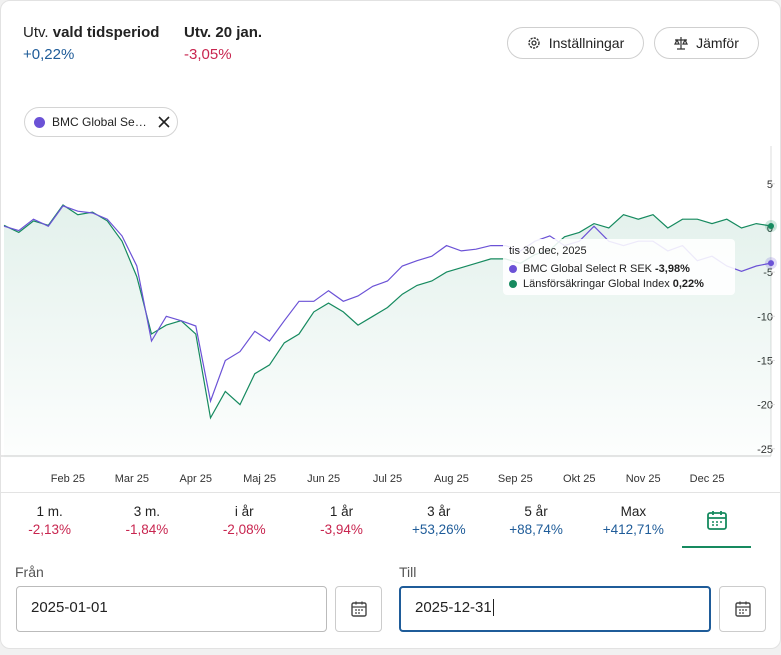 Image resolution: width=781 pixels, height=655 pixels. What do you see at coordinates (535, 520) in the screenshot?
I see `period-tab: 5 år +88,74%` at bounding box center [535, 520].